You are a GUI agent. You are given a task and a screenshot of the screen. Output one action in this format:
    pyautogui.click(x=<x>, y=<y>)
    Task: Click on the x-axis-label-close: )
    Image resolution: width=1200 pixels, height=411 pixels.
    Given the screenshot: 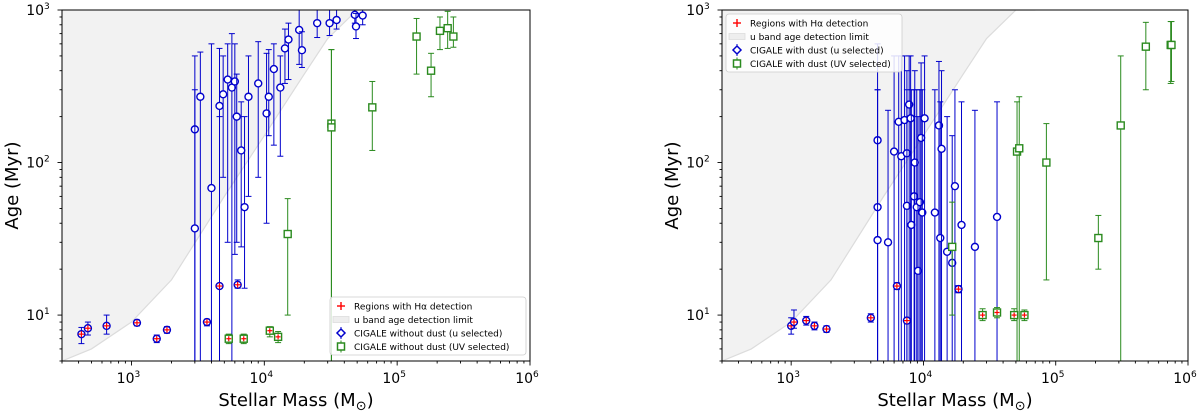 What is the action you would take?
    pyautogui.click(x=1029, y=400)
    